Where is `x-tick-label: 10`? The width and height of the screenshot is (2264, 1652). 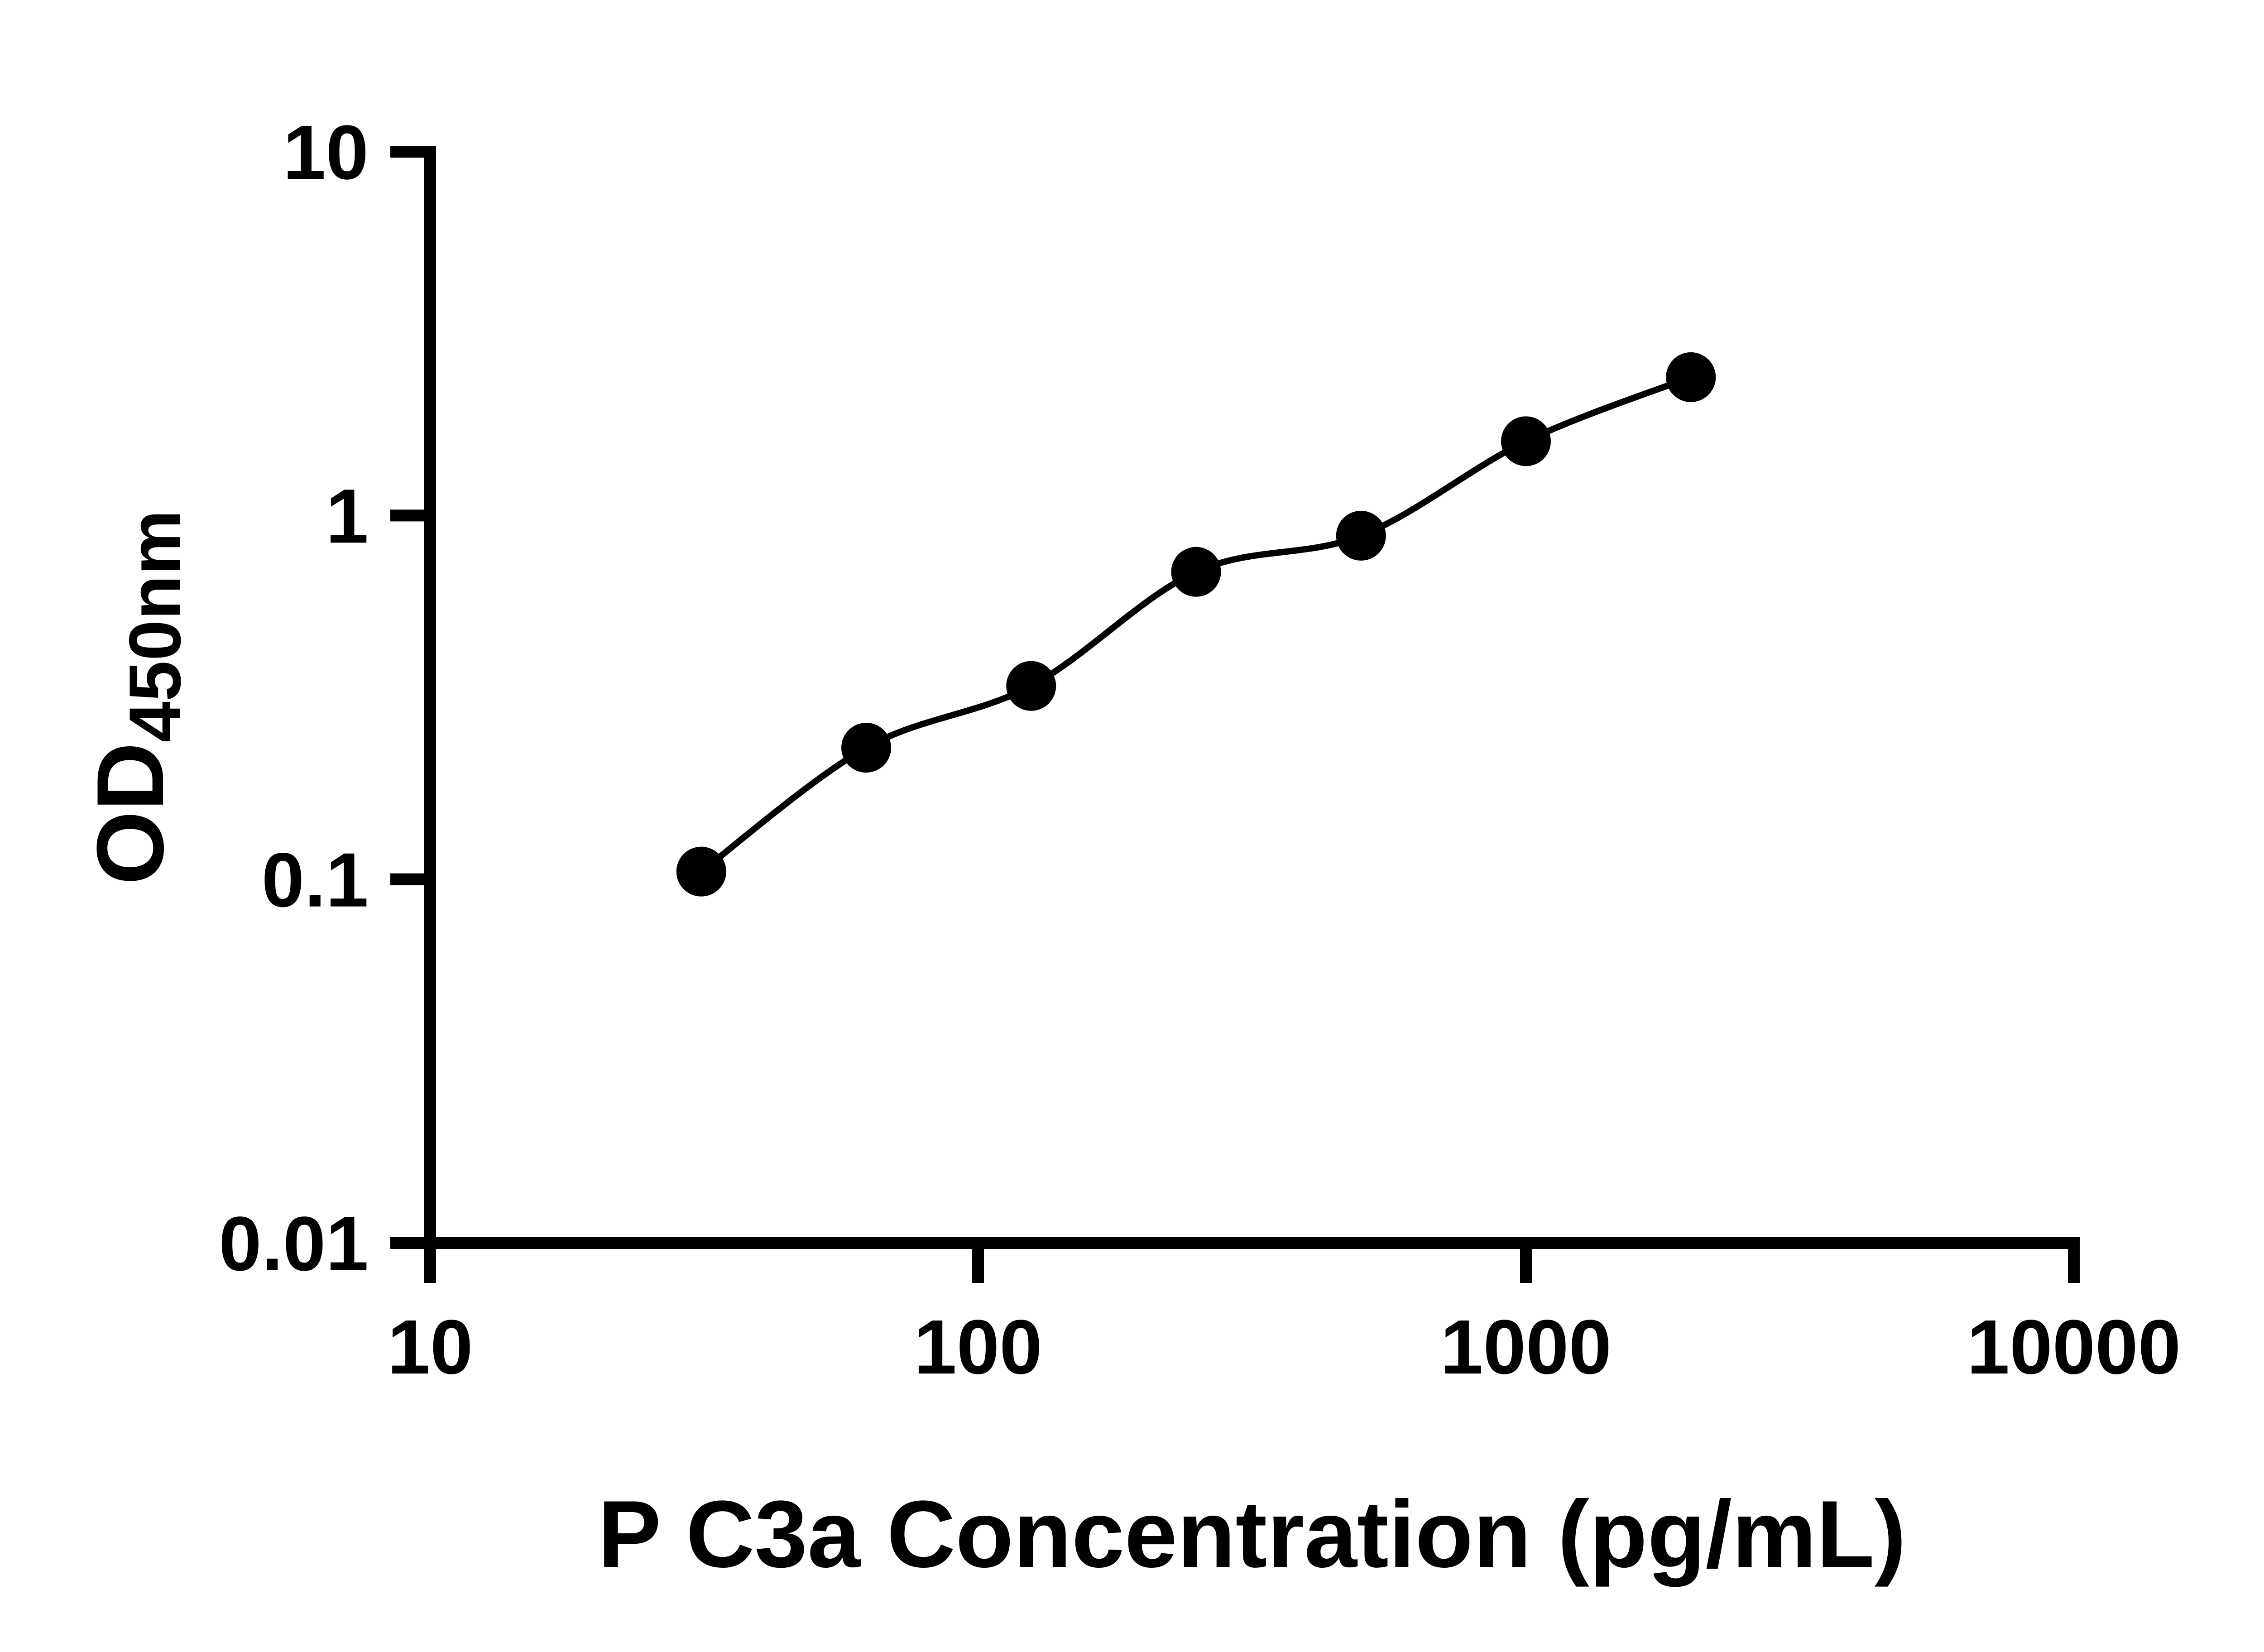 x-tick-label: 10 is located at coordinates (430, 1347).